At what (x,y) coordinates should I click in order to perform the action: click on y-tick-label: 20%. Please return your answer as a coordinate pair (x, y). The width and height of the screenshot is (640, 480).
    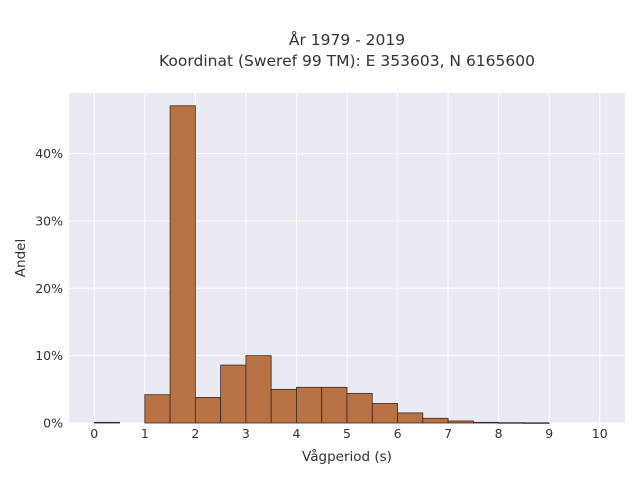
    Looking at the image, I should click on (49, 288).